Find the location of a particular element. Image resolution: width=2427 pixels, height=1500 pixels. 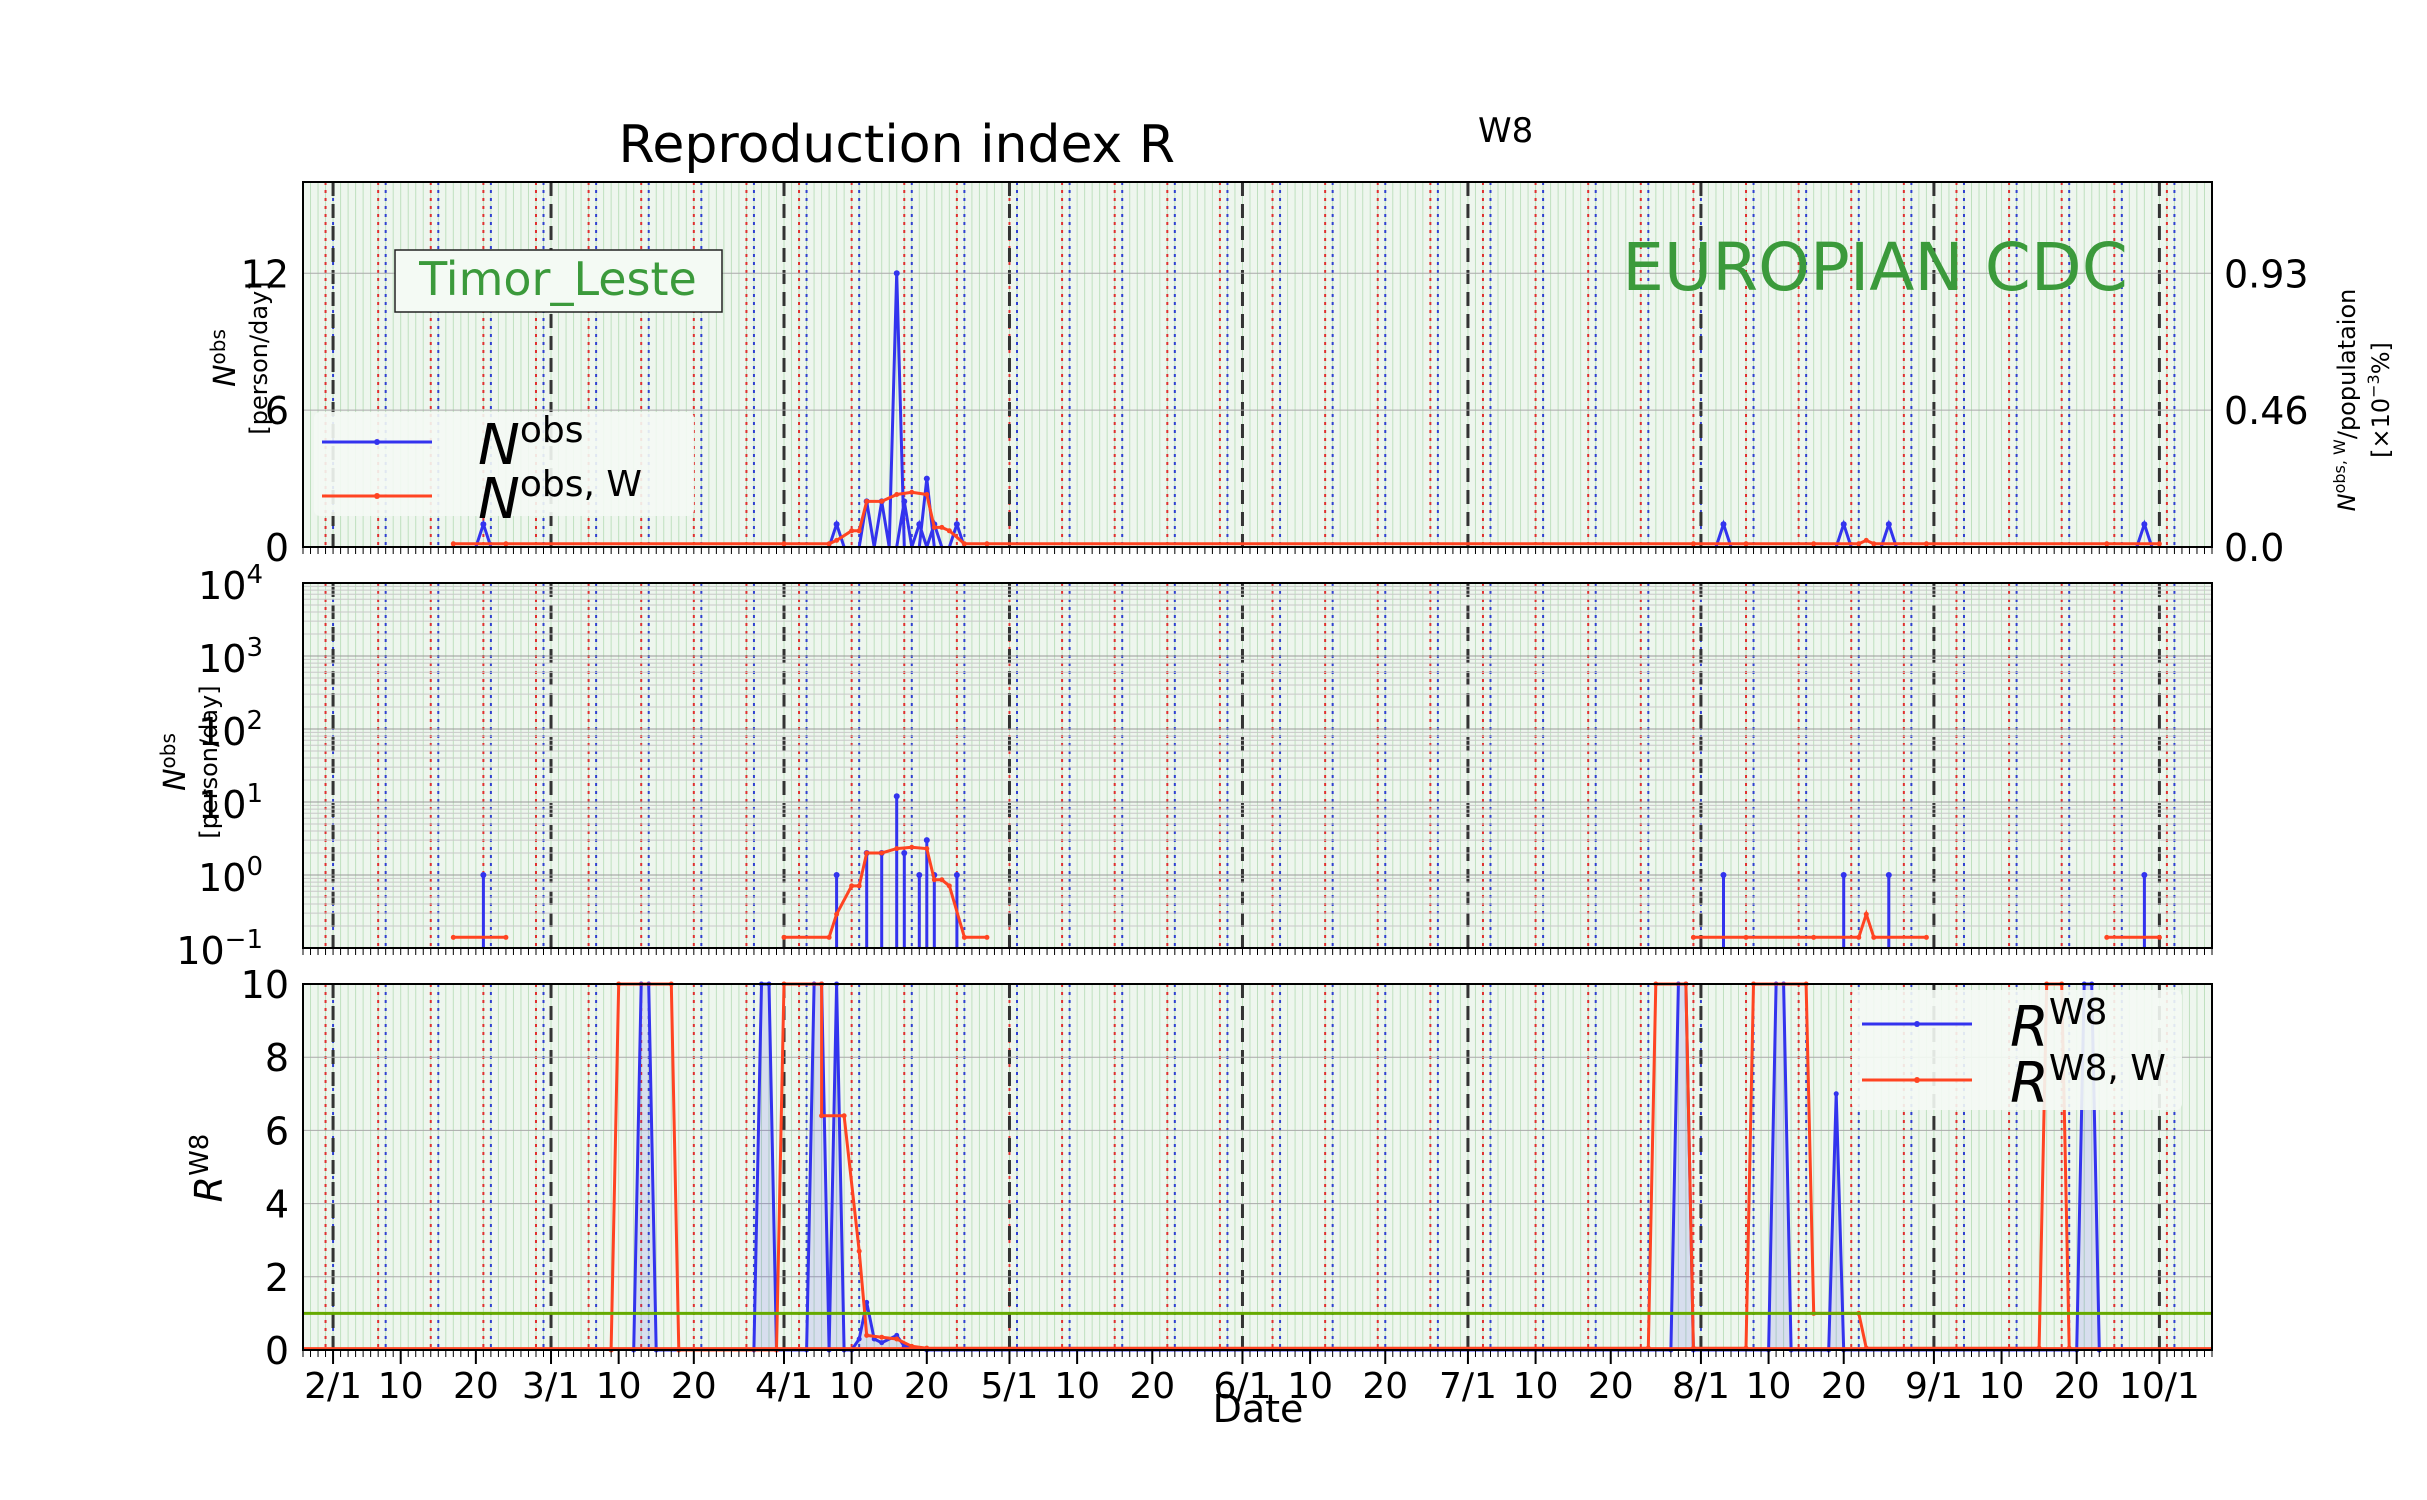

legend-label-sup: obs, W is located at coordinates (581, 484).